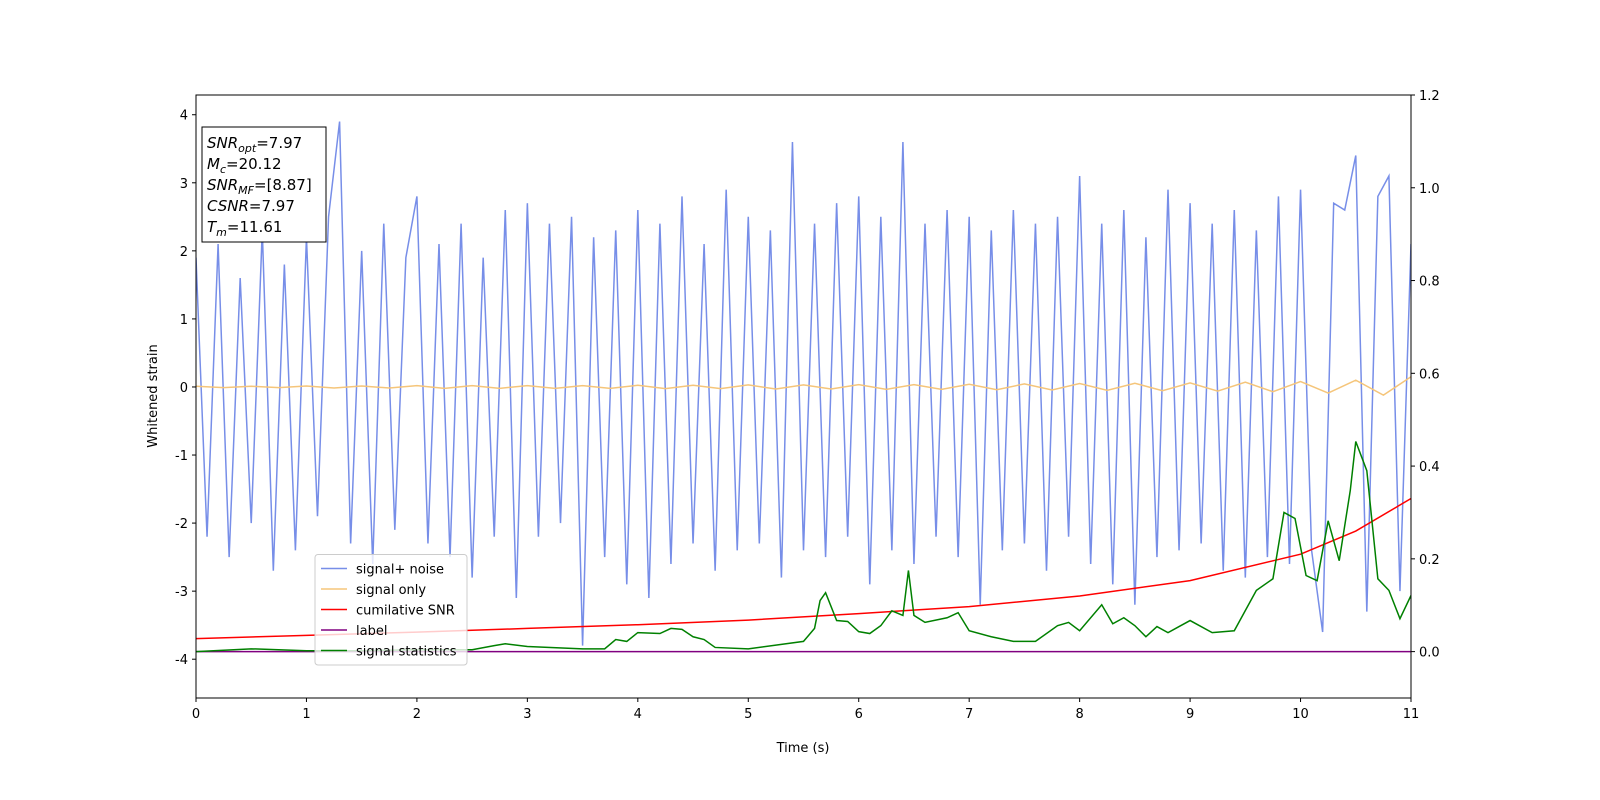 The image size is (1600, 800). I want to click on x-tick-label: 10, so click(1300, 714).